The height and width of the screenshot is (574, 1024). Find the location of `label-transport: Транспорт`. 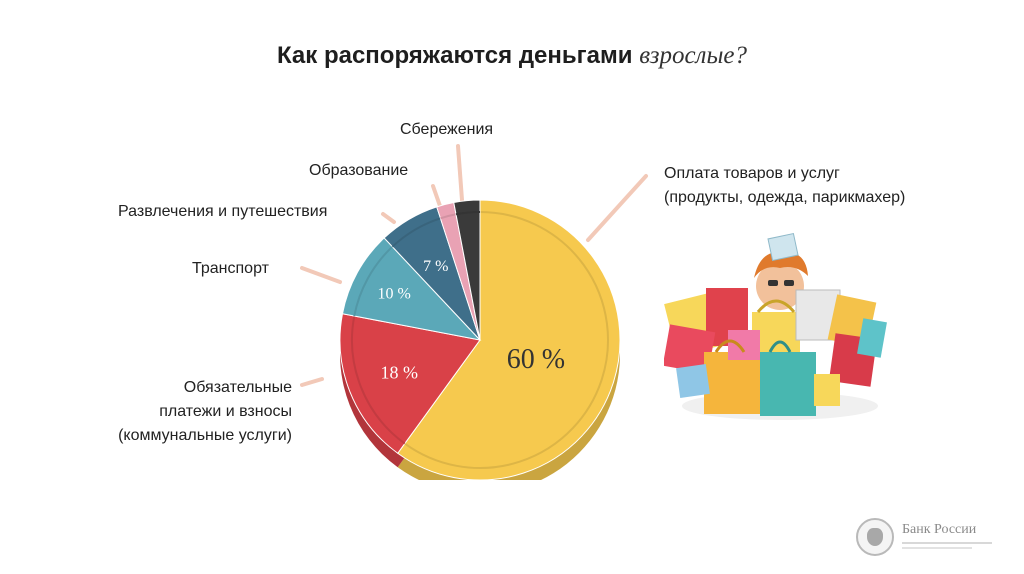

label-transport: Транспорт is located at coordinates (230, 268).